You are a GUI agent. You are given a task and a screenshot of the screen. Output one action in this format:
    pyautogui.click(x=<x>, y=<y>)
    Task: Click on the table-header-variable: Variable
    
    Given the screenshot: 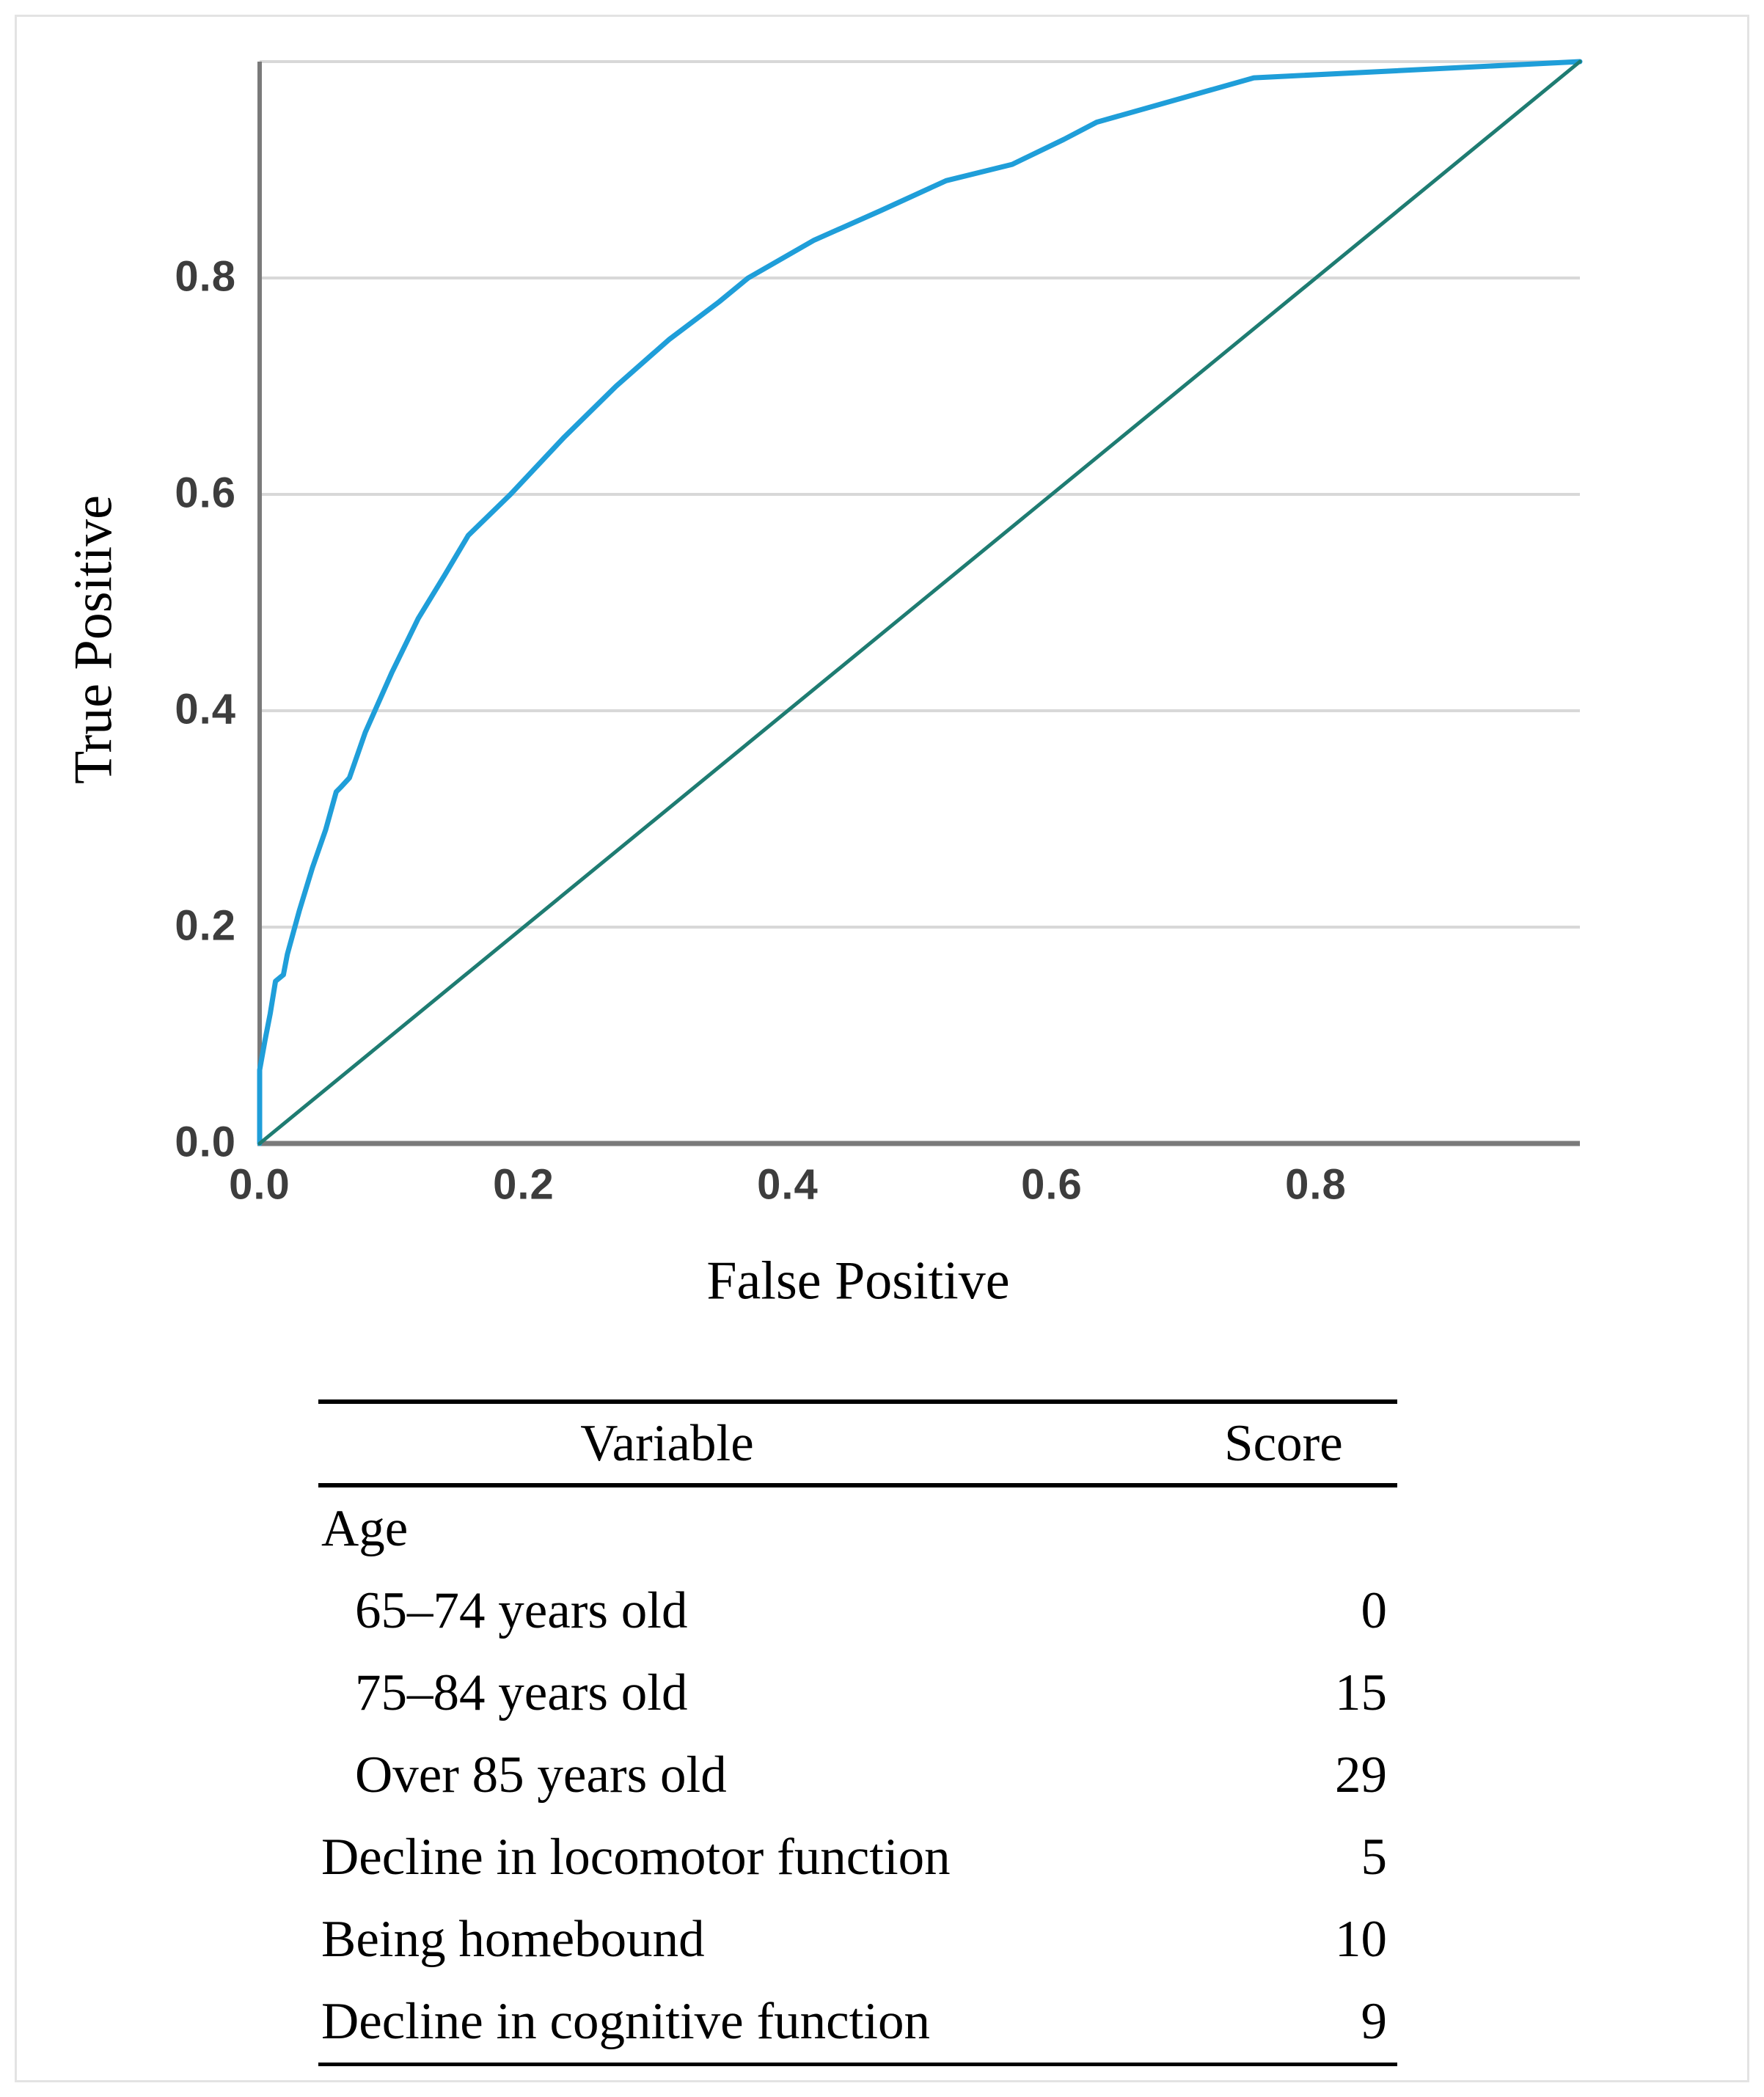 What is the action you would take?
    pyautogui.click(x=667, y=1443)
    